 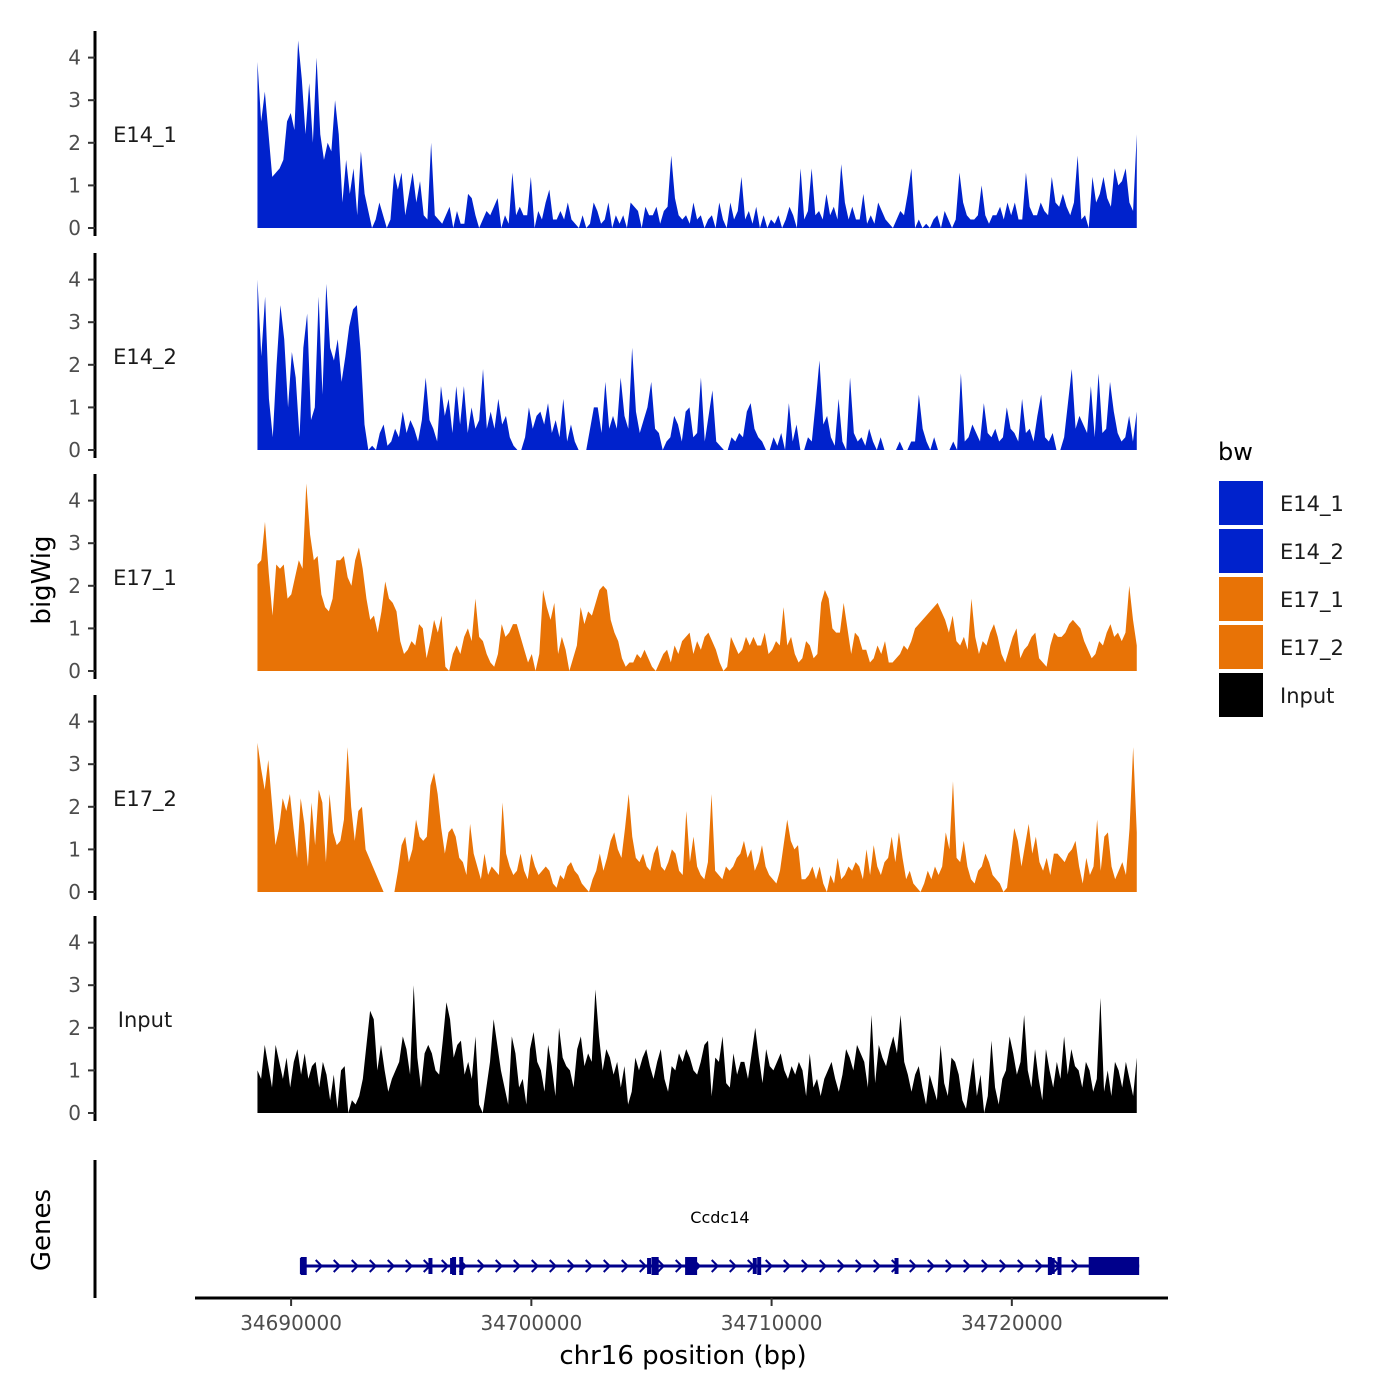 I want to click on legend-label: Input, so click(x=1307, y=696).